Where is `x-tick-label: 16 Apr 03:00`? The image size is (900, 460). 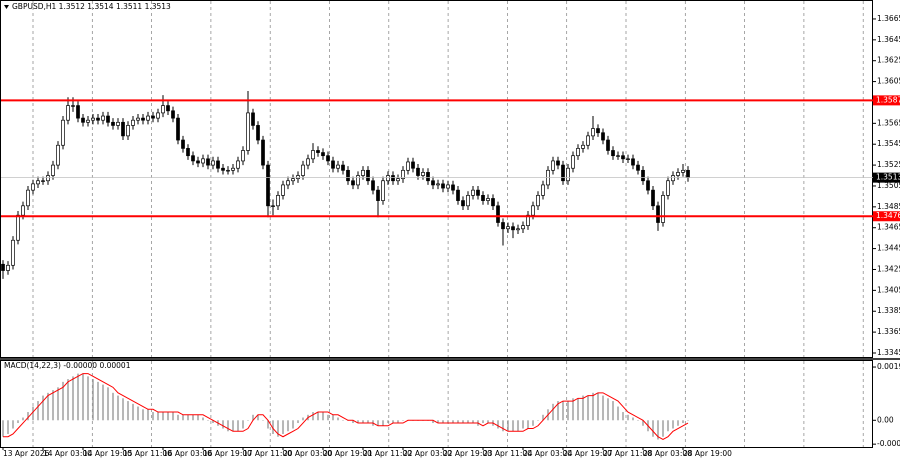 x-tick-label: 16 Apr 03:00 is located at coordinates (187, 453).